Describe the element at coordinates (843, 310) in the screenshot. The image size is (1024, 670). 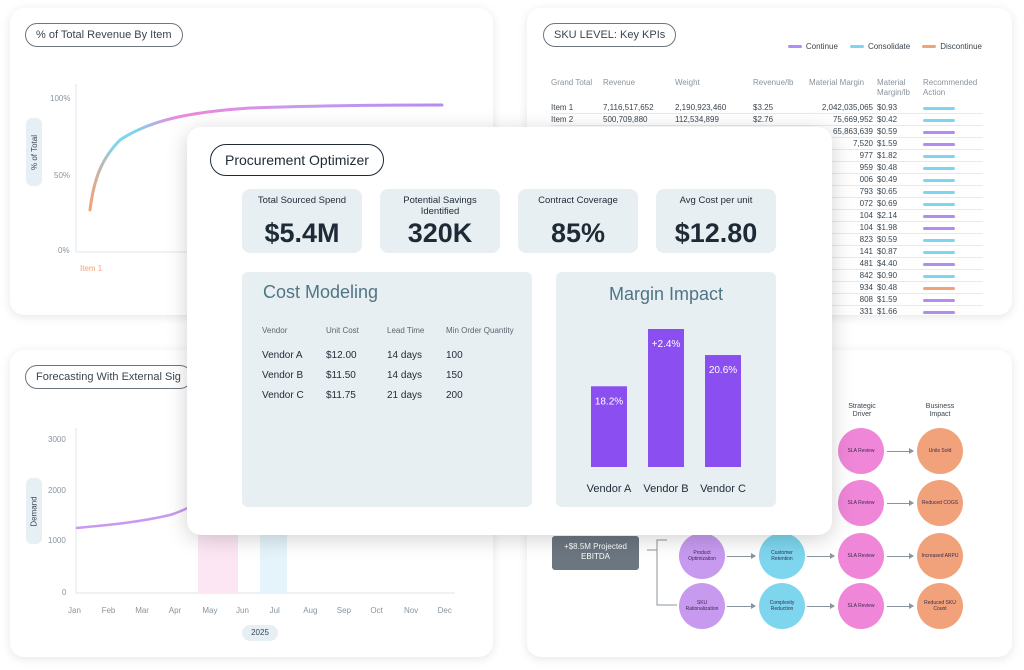
I see `sku-cell-mm: 331` at that location.